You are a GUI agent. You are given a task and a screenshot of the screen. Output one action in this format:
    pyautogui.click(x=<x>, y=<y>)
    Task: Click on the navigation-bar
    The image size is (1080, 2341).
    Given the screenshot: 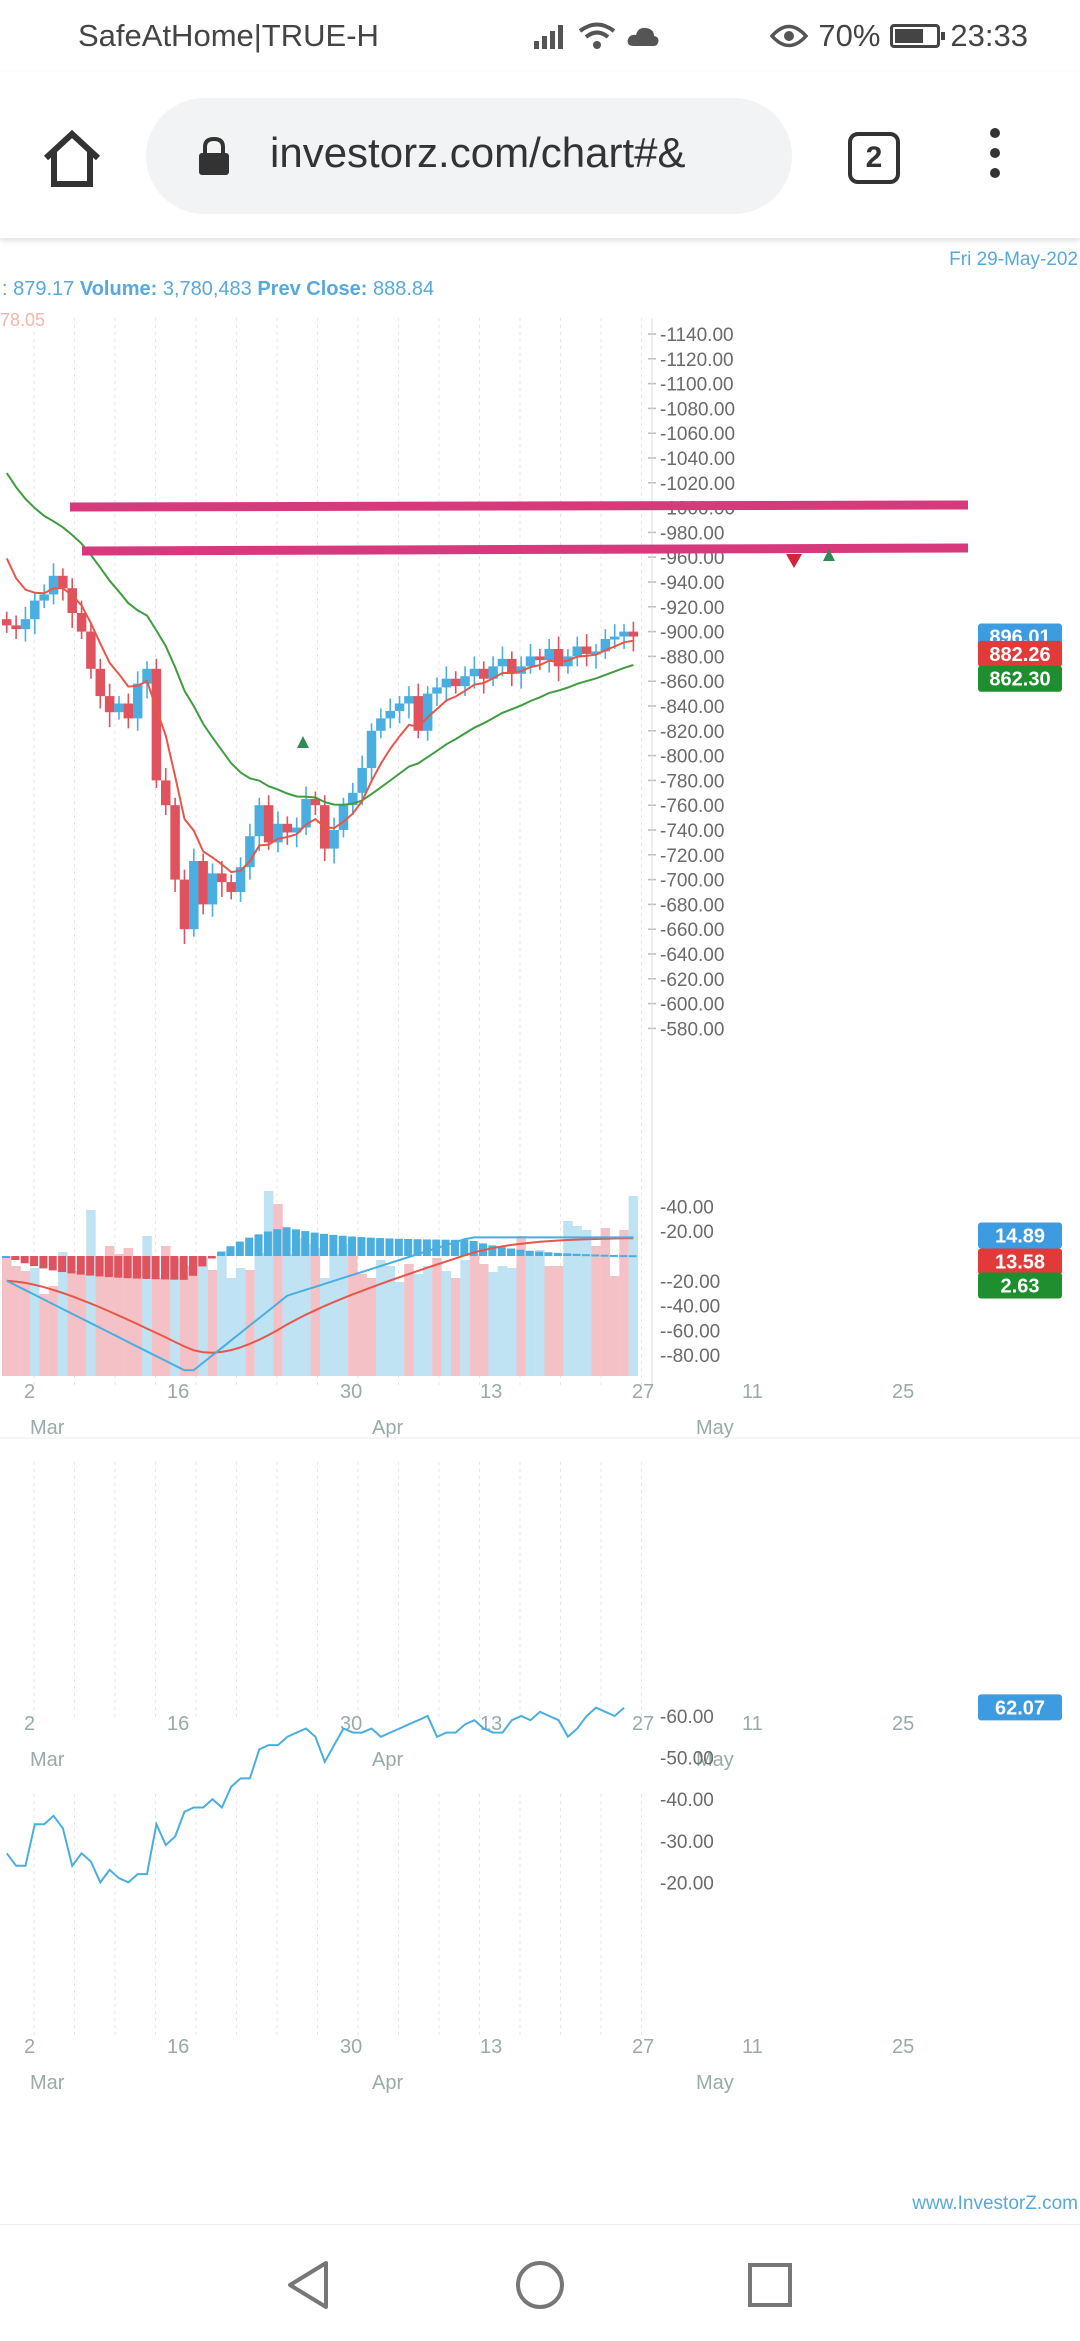 What is the action you would take?
    pyautogui.click(x=540, y=2282)
    